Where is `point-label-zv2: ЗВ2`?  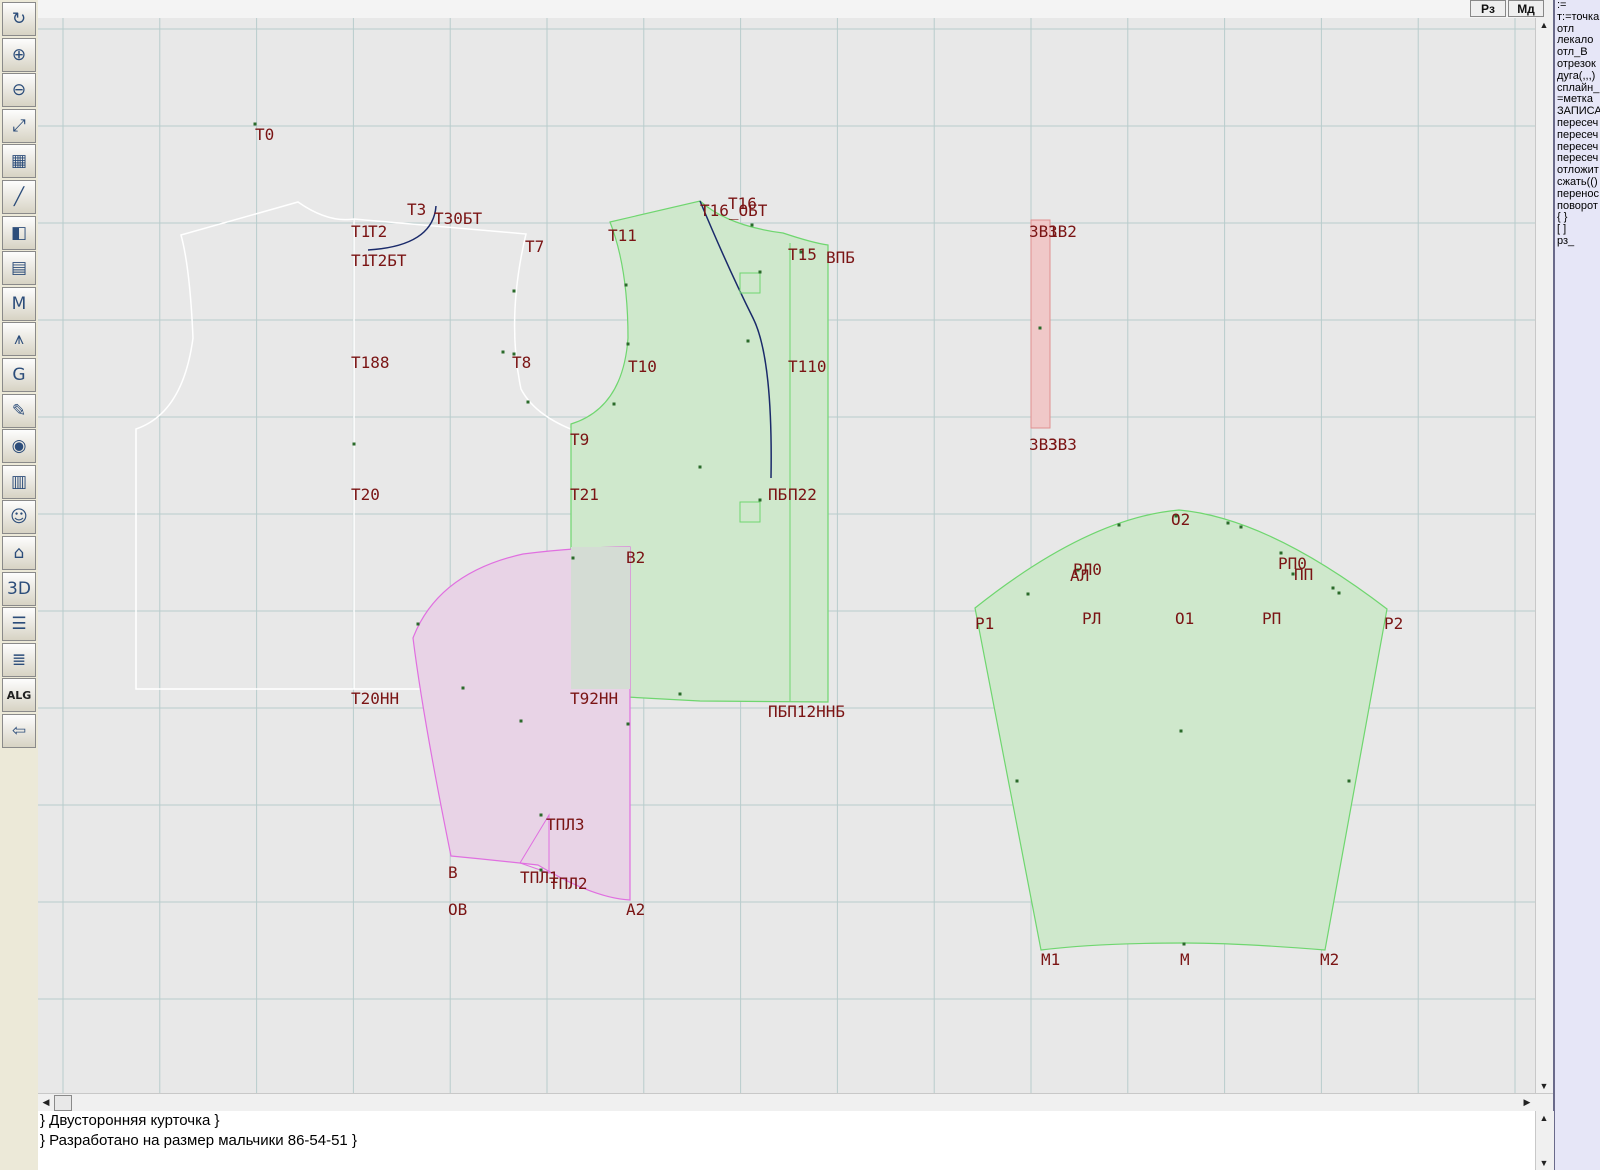 point-label-zv2: ЗВ2 is located at coordinates (1062, 231).